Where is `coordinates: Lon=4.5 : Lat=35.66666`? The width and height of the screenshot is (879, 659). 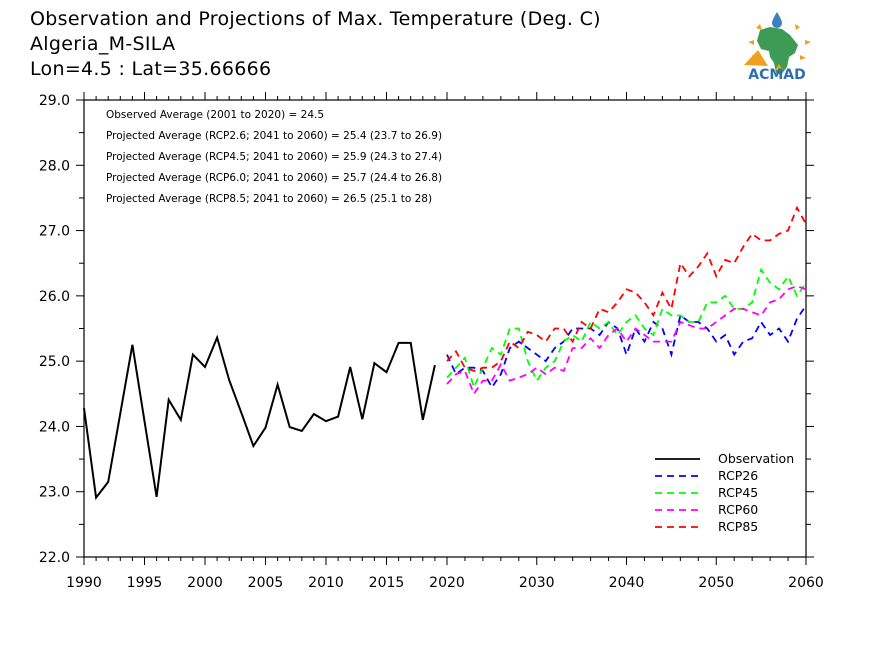
coordinates: Lon=4.5 : Lat=35.66666 is located at coordinates (151, 69).